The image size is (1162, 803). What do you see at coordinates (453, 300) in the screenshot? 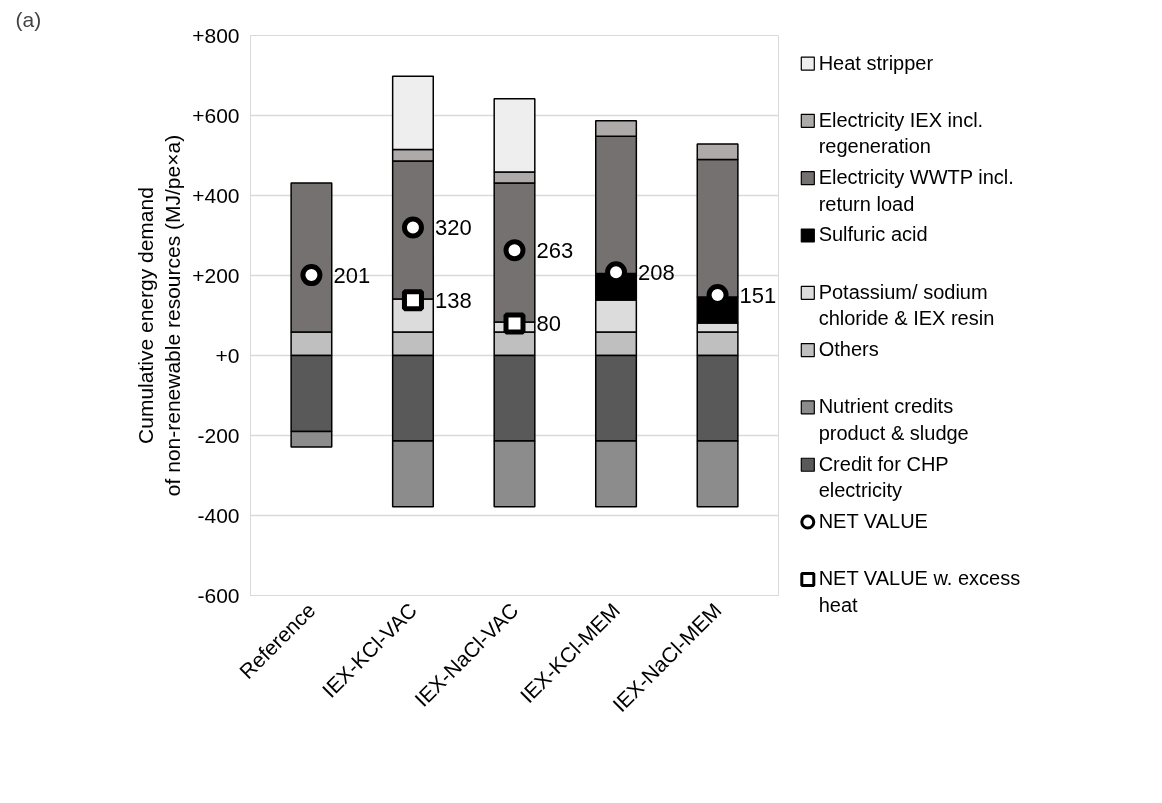
I see `data-label: 138` at bounding box center [453, 300].